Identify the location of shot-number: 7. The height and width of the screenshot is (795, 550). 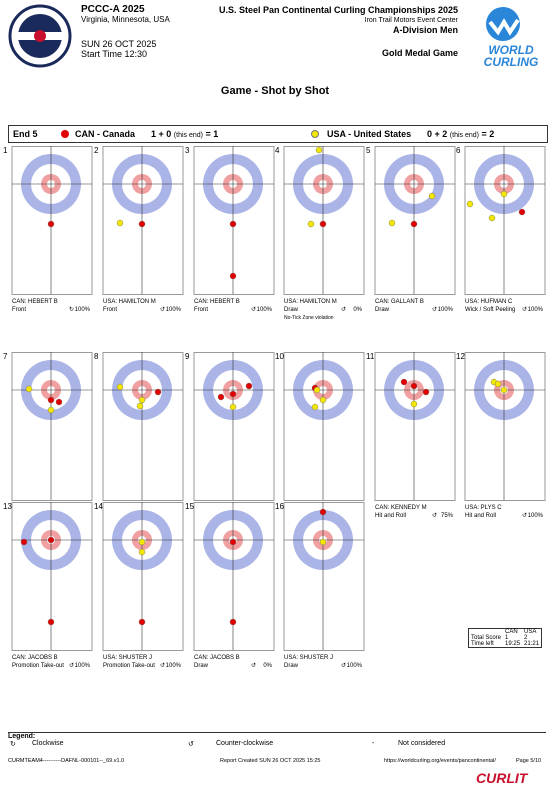
(5, 356).